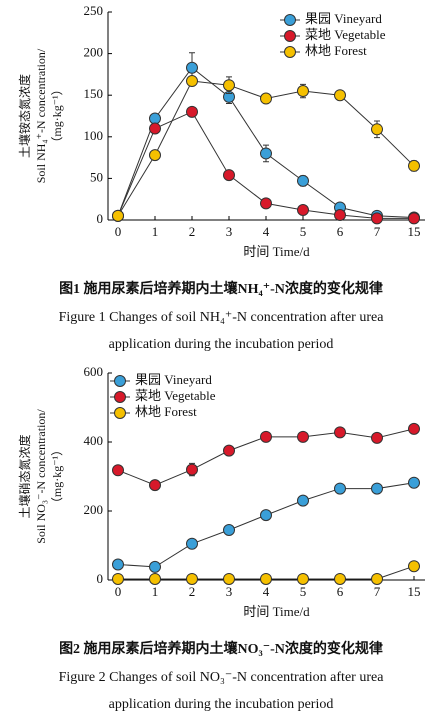  I want to click on y-axis-label: 土壤铵态氮浓度, so click(24, 116).